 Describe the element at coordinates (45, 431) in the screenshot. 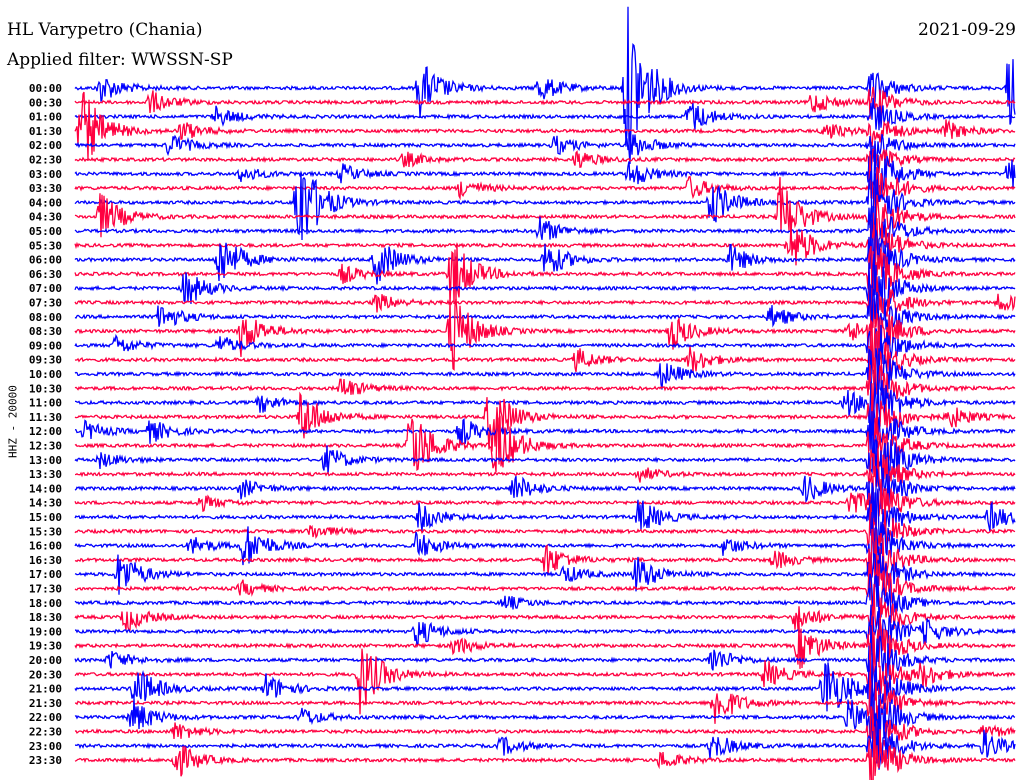

I see `row-time-label: 12:00` at that location.